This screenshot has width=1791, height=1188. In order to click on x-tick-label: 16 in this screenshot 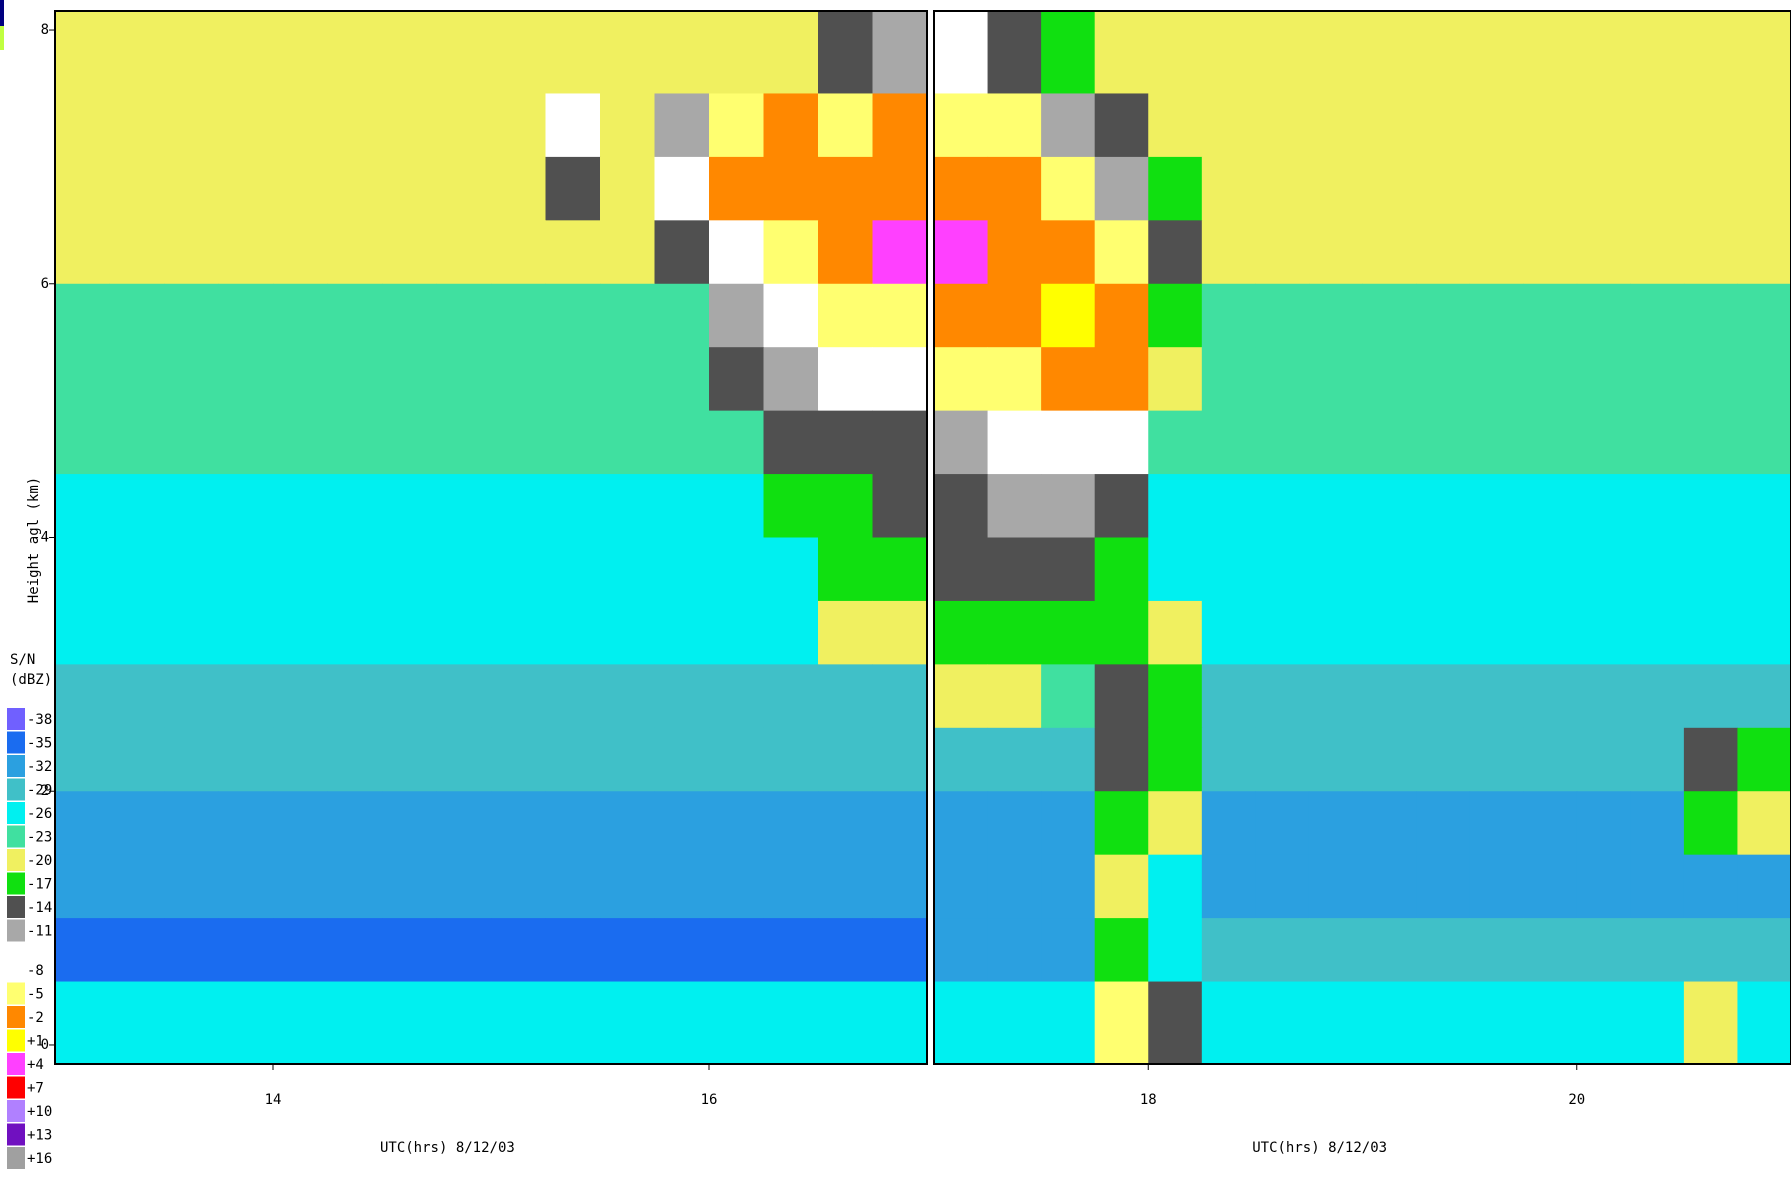, I will do `click(709, 1100)`.